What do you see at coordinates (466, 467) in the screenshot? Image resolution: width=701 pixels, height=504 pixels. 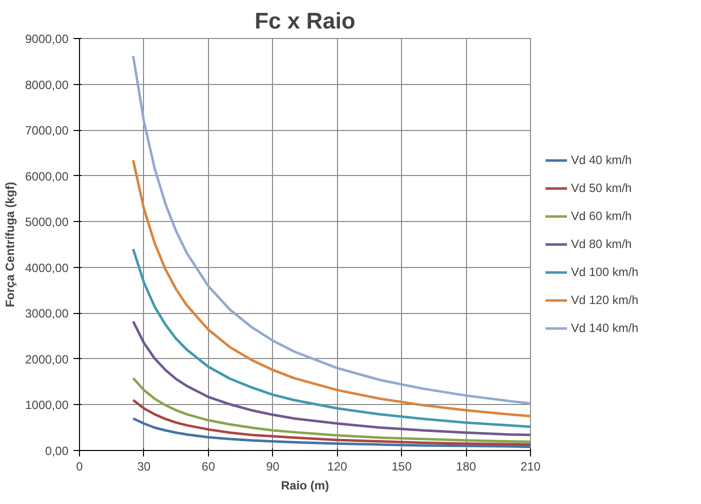 I see `x-tick-label: 180` at bounding box center [466, 467].